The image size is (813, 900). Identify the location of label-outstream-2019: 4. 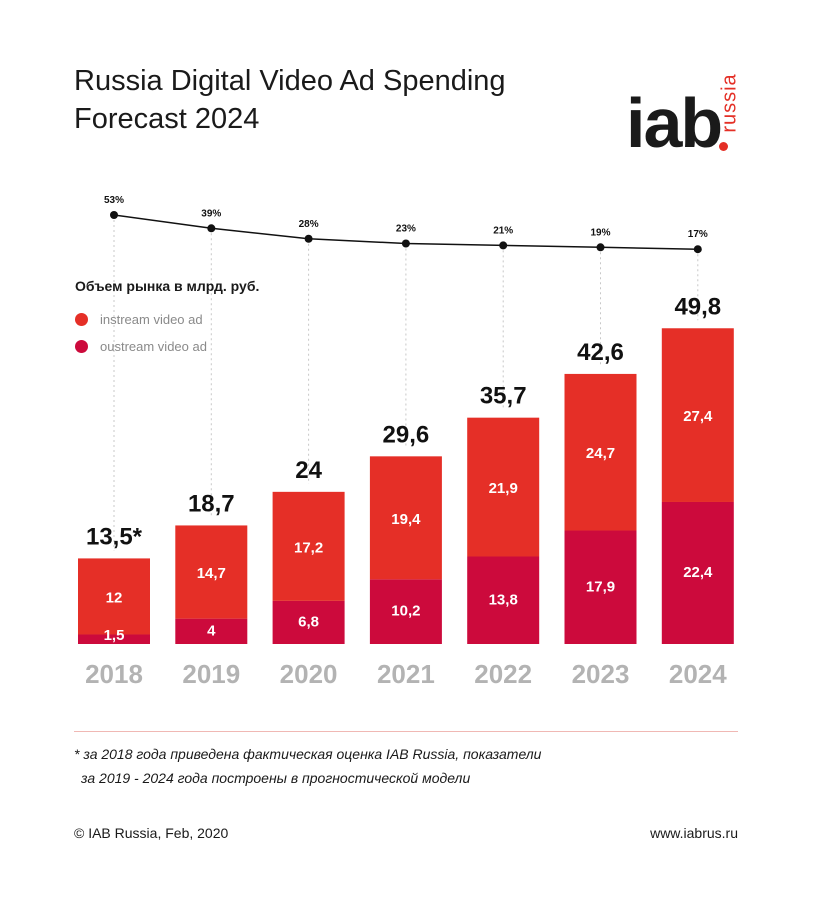
(211, 630).